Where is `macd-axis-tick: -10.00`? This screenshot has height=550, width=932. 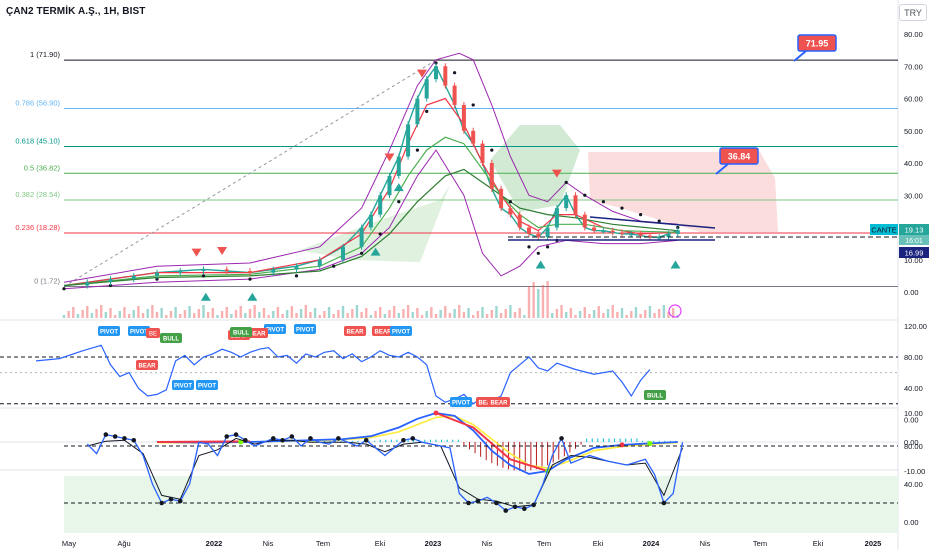
macd-axis-tick: -10.00 is located at coordinates (914, 471).